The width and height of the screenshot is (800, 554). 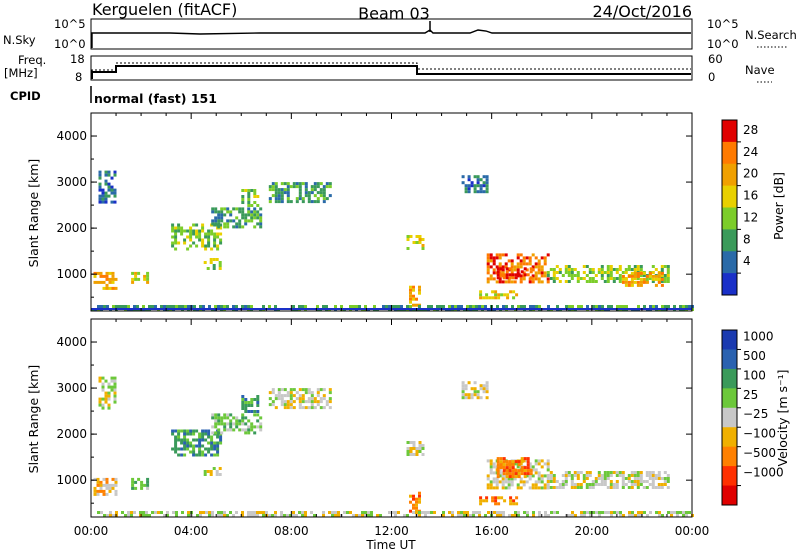 What do you see at coordinates (729, 131) in the screenshot?
I see `power-colorbar-cell` at bounding box center [729, 131].